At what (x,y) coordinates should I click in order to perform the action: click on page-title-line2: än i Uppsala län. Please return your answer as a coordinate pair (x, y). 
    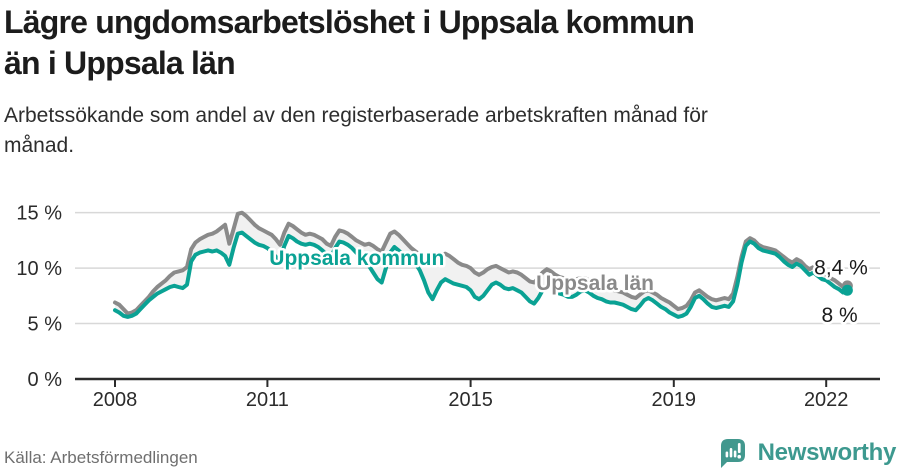
    Looking at the image, I should click on (120, 63).